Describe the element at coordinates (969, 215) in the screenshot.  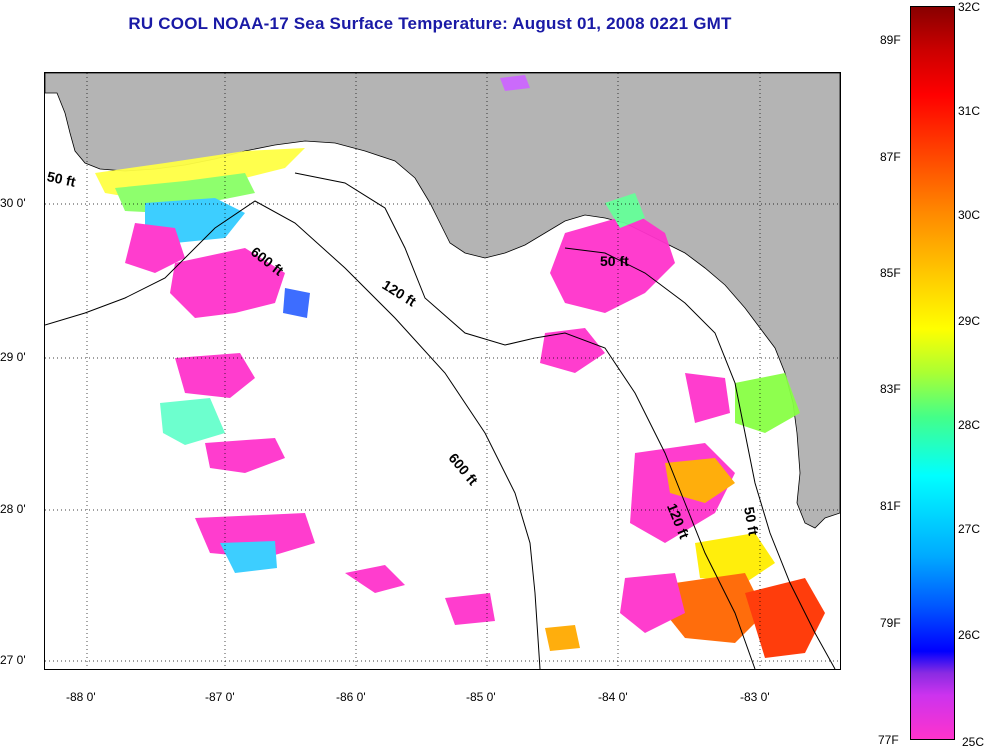
I see `colorbar-celsius-label: 30C` at that location.